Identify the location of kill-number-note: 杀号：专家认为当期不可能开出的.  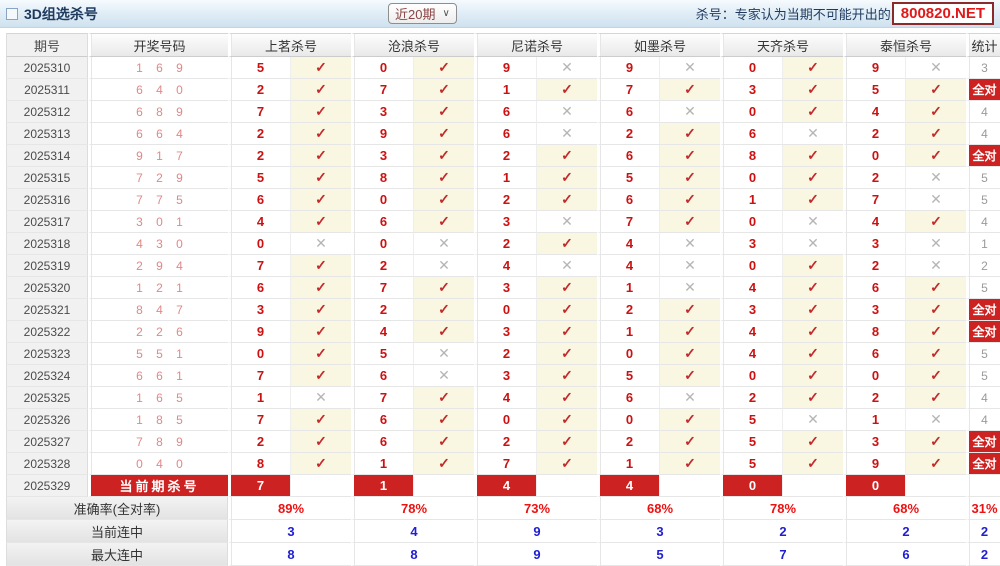
(793, 14).